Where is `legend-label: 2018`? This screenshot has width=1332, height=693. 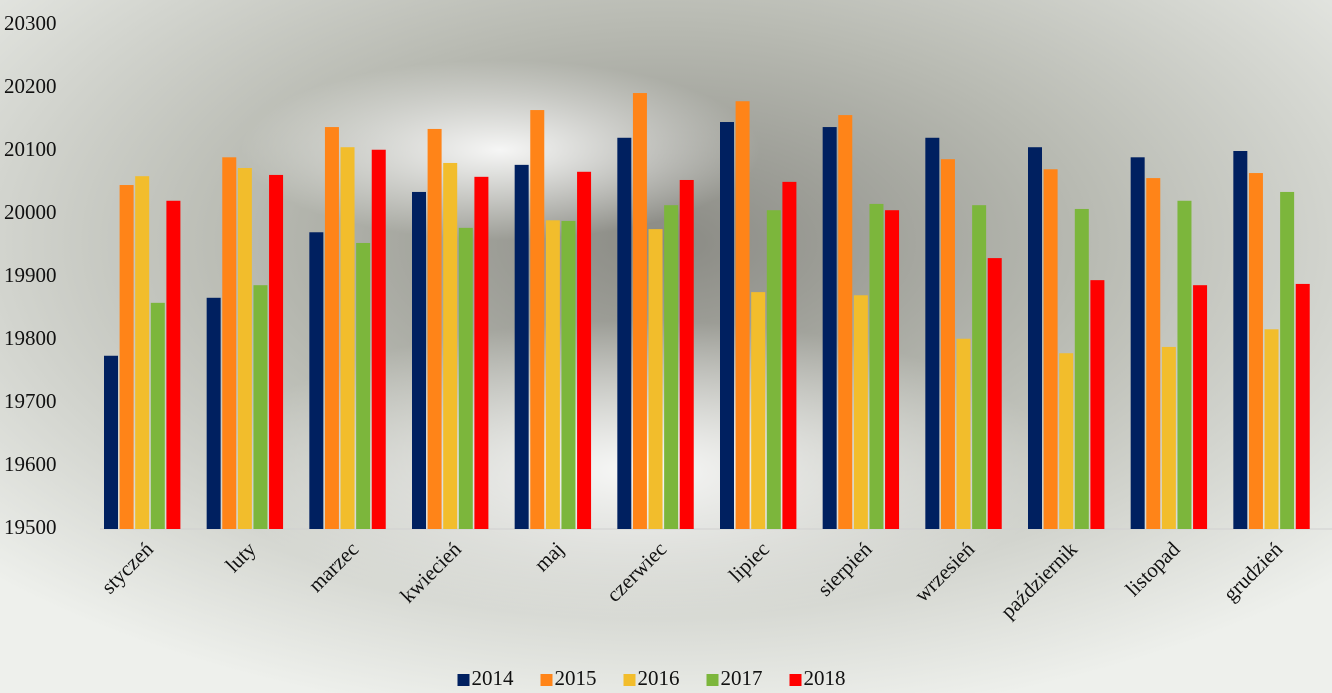
legend-label: 2018 is located at coordinates (825, 678).